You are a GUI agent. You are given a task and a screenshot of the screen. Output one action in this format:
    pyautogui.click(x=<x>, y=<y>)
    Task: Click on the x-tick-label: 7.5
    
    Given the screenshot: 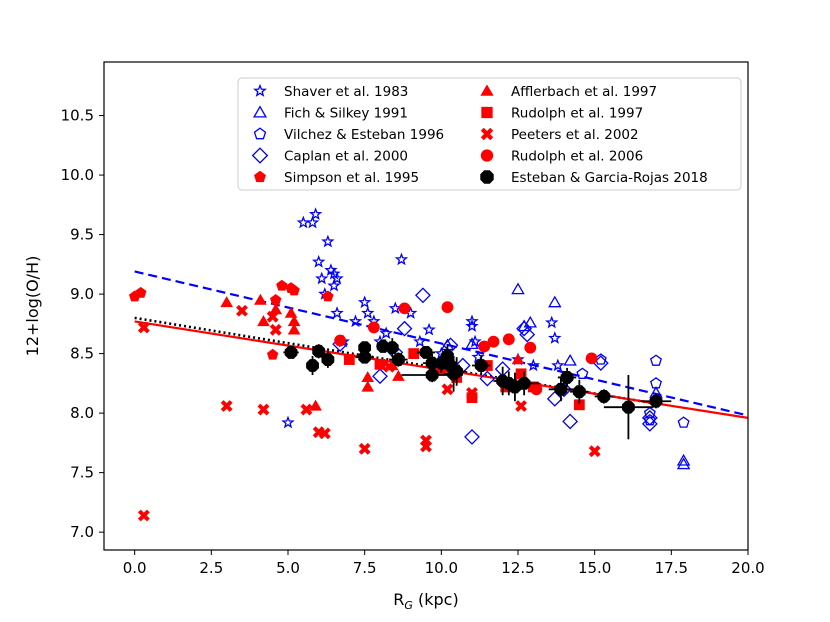 What is the action you would take?
    pyautogui.click(x=365, y=568)
    